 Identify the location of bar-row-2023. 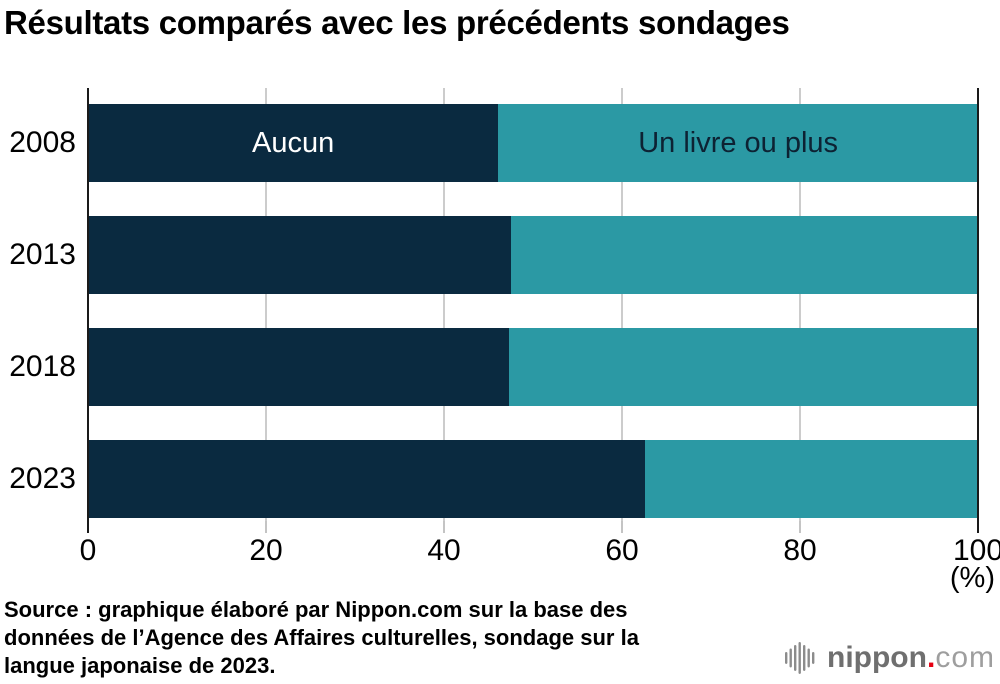
(533, 479).